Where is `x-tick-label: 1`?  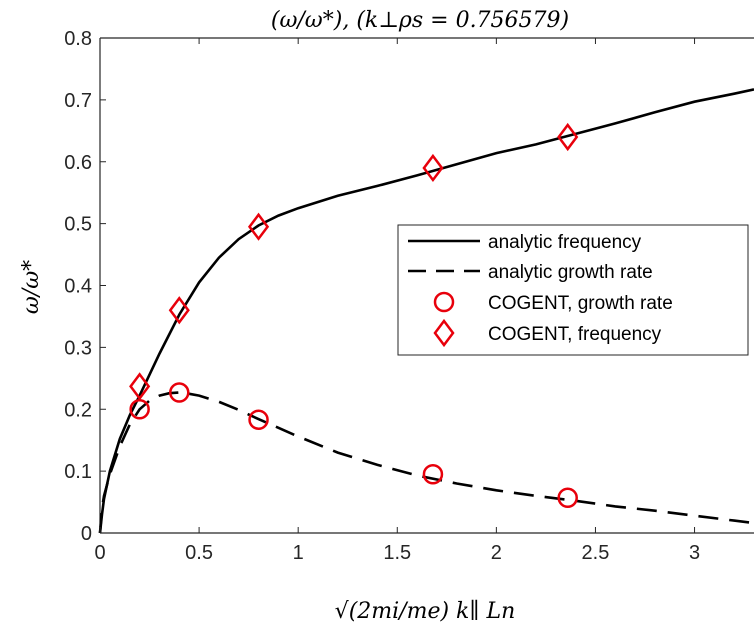
x-tick-label: 1 is located at coordinates (298, 553).